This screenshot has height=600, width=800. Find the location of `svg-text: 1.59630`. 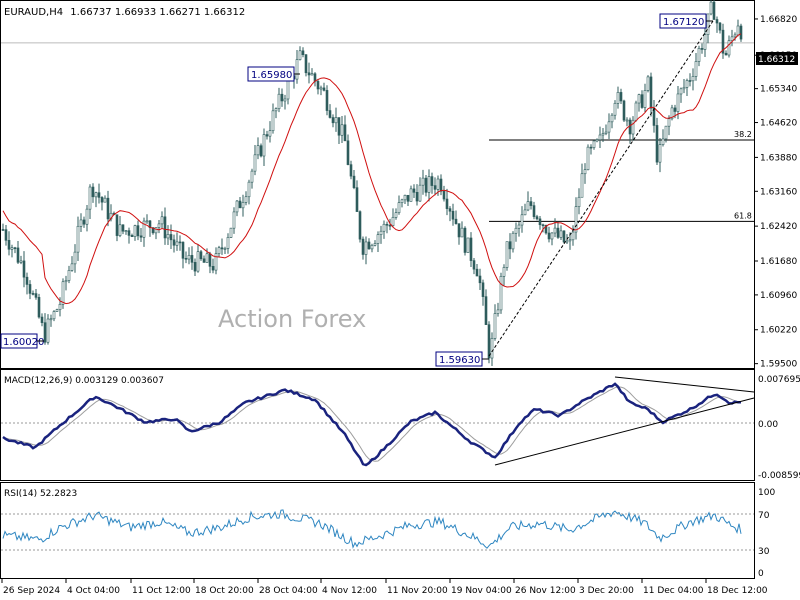

svg-text: 1.59630 is located at coordinates (459, 360).